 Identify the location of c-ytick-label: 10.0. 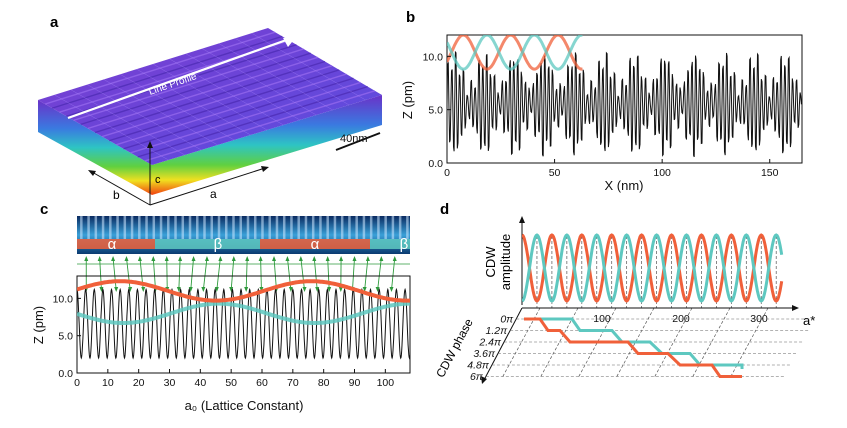
(63, 299).